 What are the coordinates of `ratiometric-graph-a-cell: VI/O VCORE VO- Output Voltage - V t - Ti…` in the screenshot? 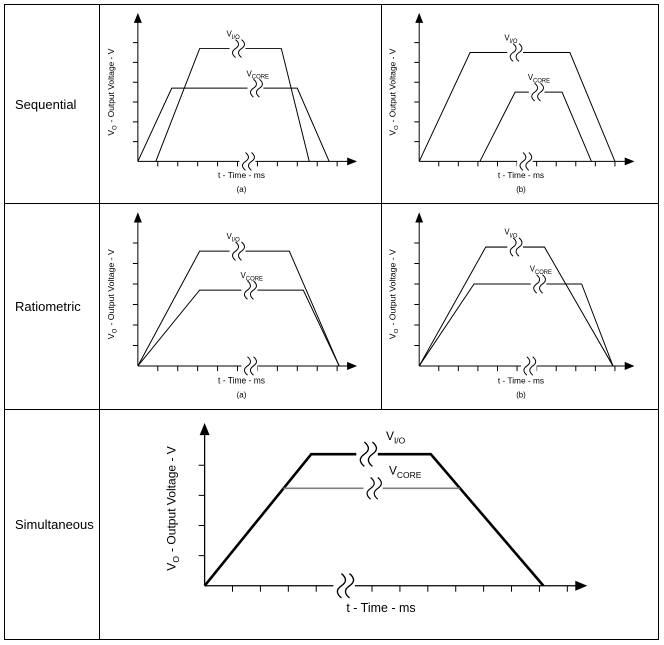 It's located at (241, 307).